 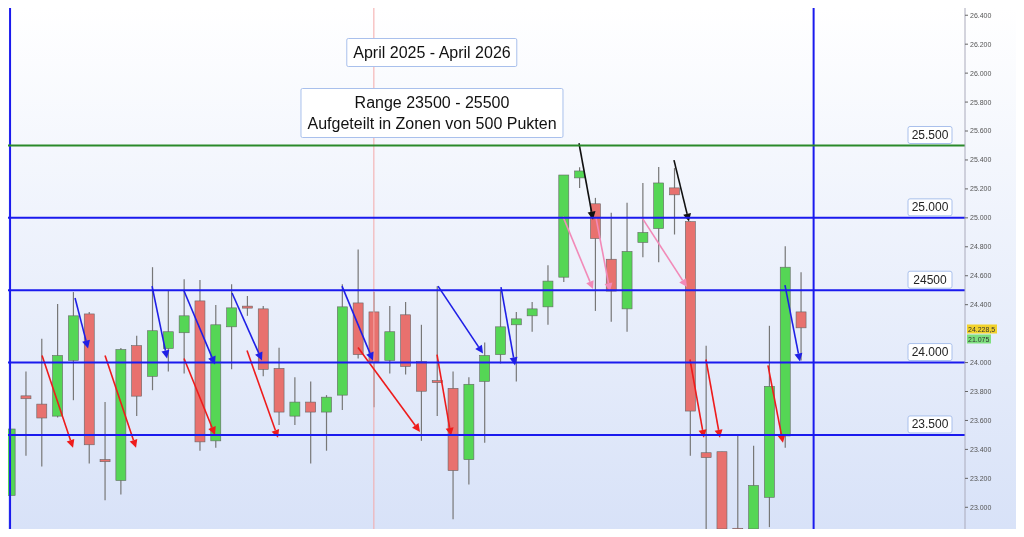 What do you see at coordinates (930, 424) in the screenshot?
I see `ref-line-label: 23.500` at bounding box center [930, 424].